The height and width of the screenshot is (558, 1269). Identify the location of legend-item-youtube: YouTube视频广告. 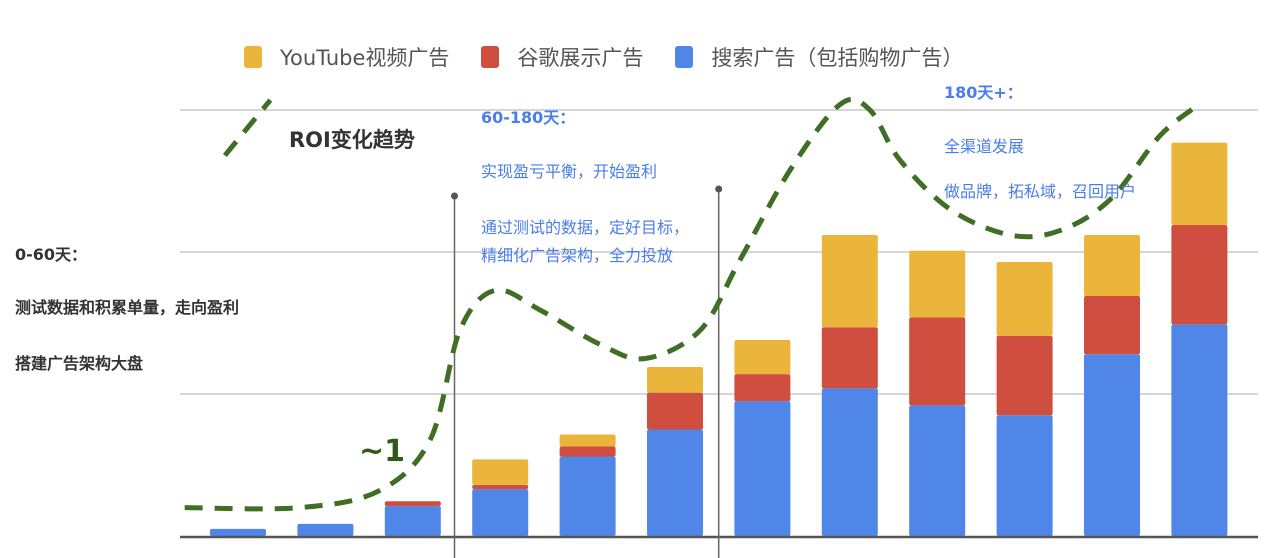
(346, 57).